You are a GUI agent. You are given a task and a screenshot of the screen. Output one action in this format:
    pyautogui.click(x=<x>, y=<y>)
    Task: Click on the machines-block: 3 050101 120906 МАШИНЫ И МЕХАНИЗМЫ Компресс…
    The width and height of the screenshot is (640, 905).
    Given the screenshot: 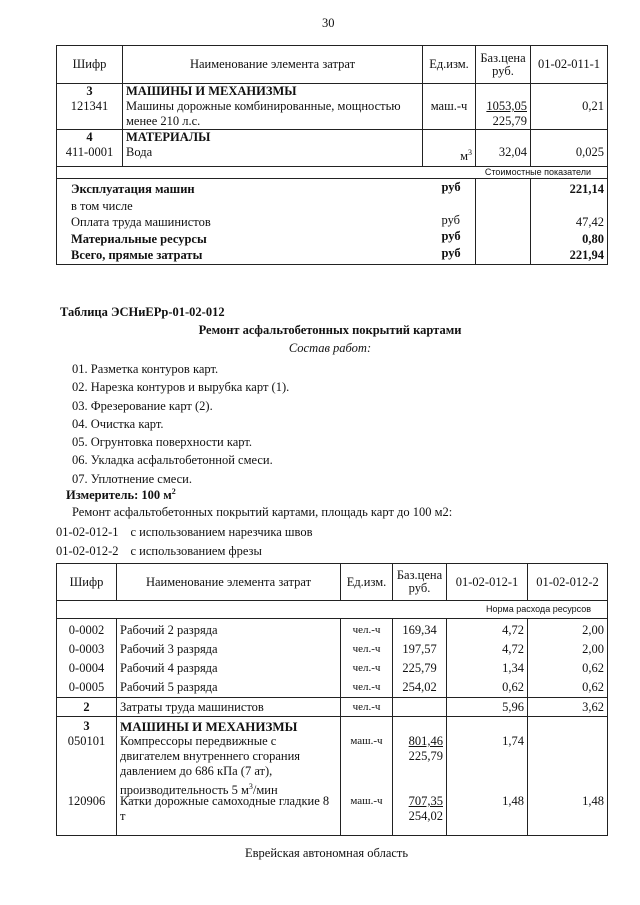 What is the action you would take?
    pyautogui.click(x=332, y=776)
    